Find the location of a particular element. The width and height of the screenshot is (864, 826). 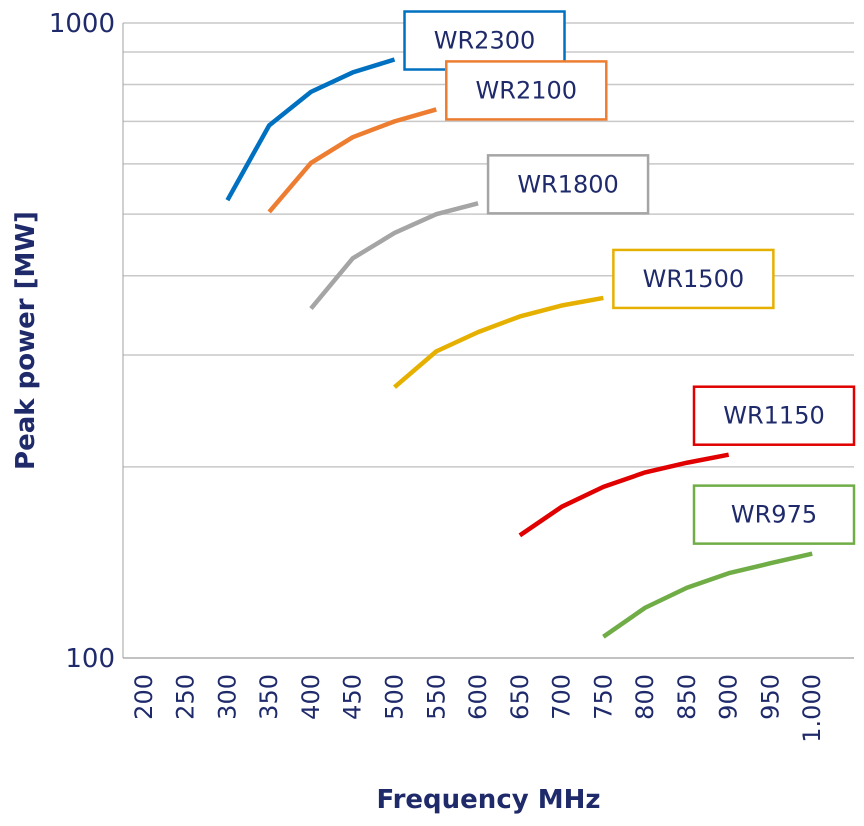

x-tick-label: 250 is located at coordinates (186, 697).